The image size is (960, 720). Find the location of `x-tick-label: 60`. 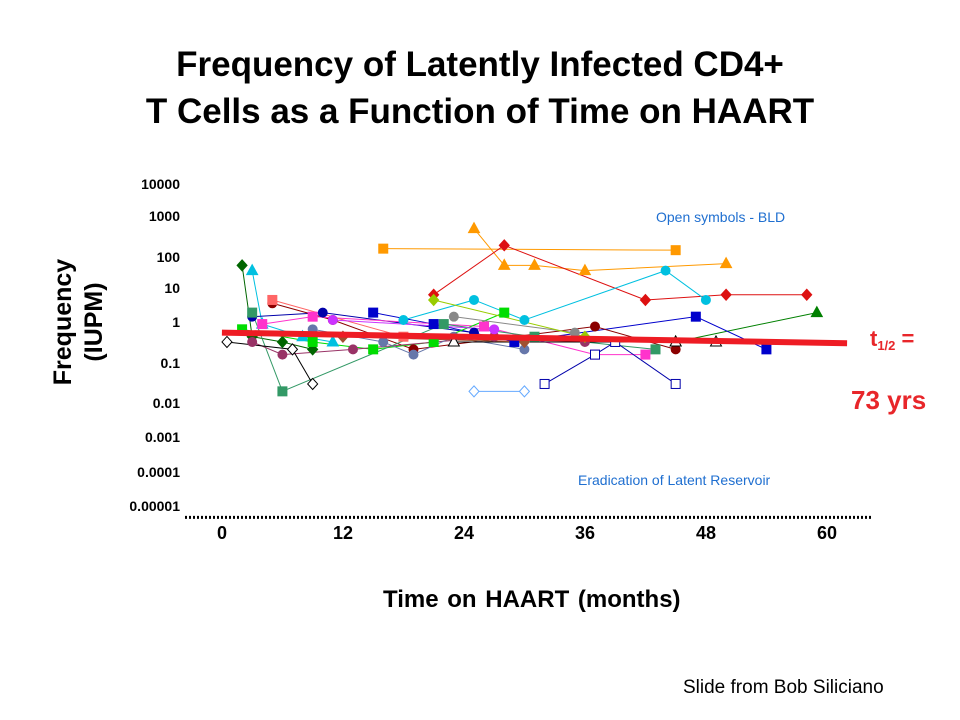

x-tick-label: 60 is located at coordinates (827, 533).